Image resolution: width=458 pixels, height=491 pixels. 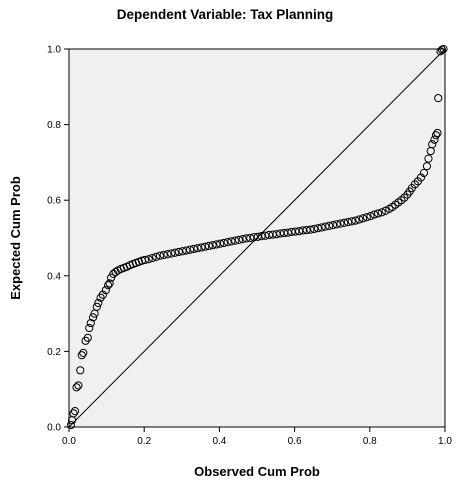 What do you see at coordinates (219, 441) in the screenshot?
I see `x-tick-label: 0.4` at bounding box center [219, 441].